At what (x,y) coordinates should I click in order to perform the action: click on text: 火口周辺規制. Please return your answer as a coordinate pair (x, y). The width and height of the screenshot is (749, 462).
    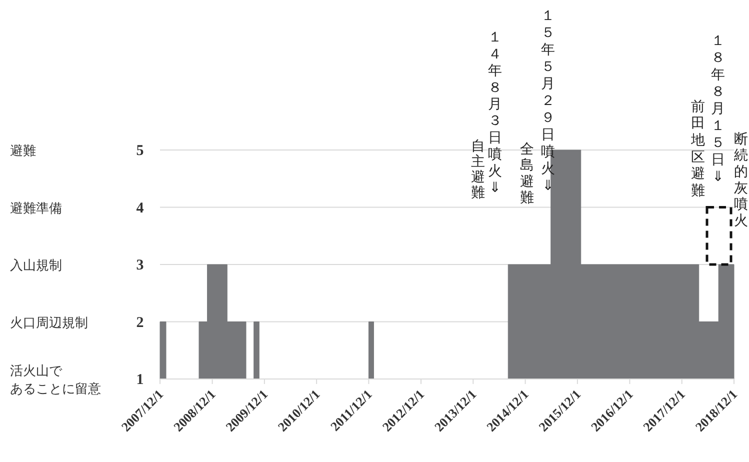
    Looking at the image, I should click on (49, 323).